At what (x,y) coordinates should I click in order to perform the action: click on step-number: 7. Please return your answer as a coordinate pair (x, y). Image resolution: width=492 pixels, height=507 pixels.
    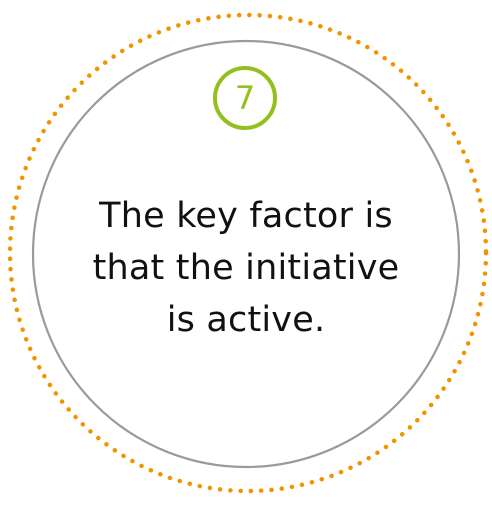
    Looking at the image, I should click on (245, 98).